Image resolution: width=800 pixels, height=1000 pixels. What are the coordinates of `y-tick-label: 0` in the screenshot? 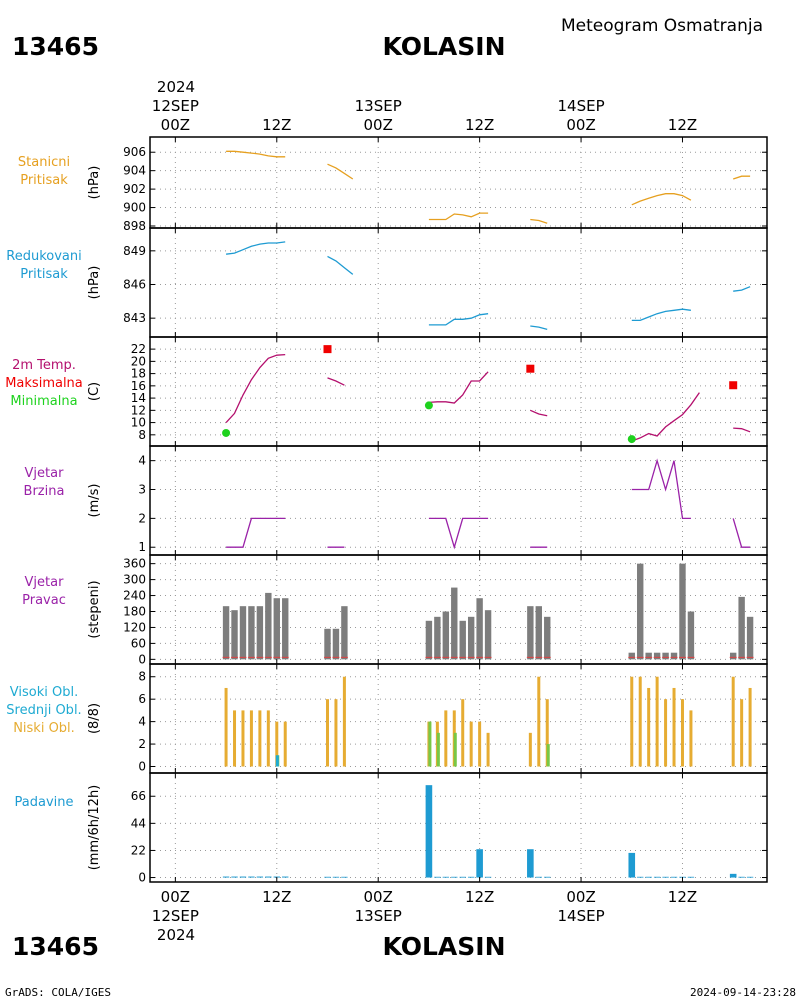 It's located at (142, 878).